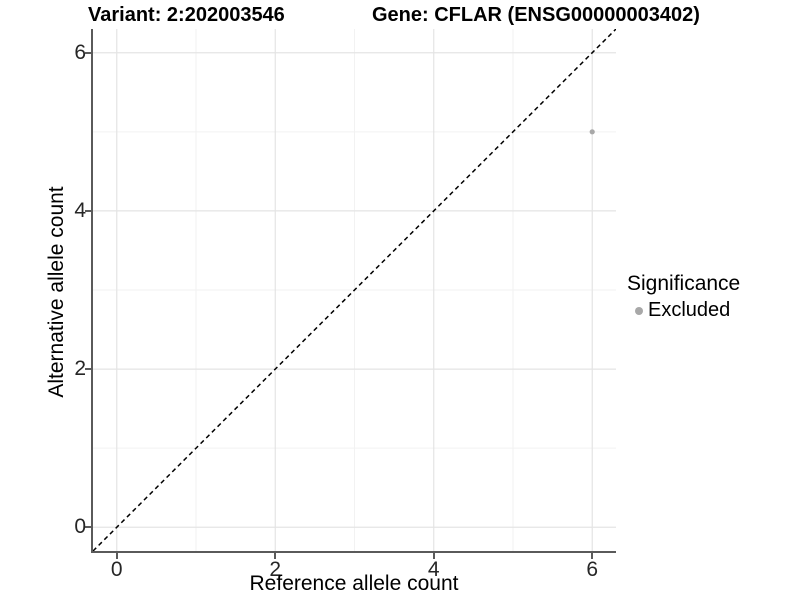 This screenshot has width=800, height=600. I want to click on y-tick-label: 2, so click(80, 369).